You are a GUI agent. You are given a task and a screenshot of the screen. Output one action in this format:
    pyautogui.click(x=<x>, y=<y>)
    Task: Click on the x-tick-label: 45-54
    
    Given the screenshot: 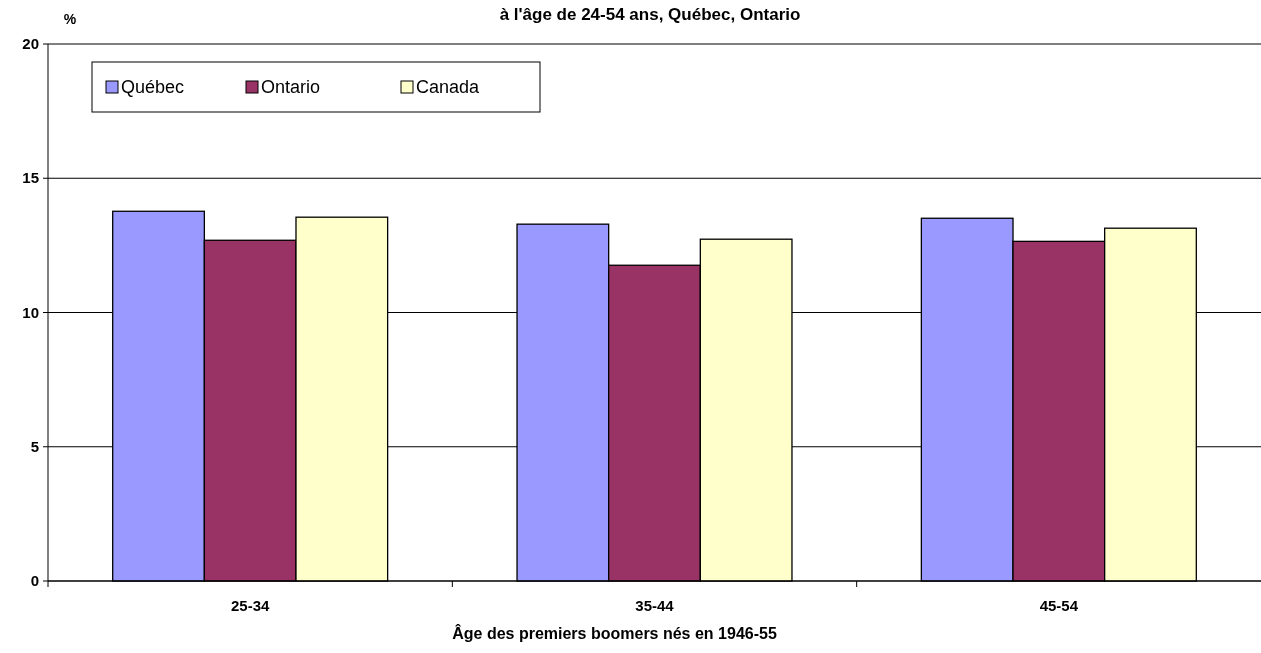 What is the action you would take?
    pyautogui.click(x=1059, y=605)
    